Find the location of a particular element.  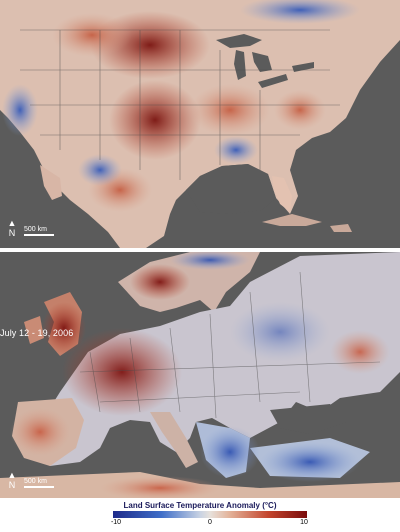

heat-anomaly-north-africa is located at coordinates (160, 487).